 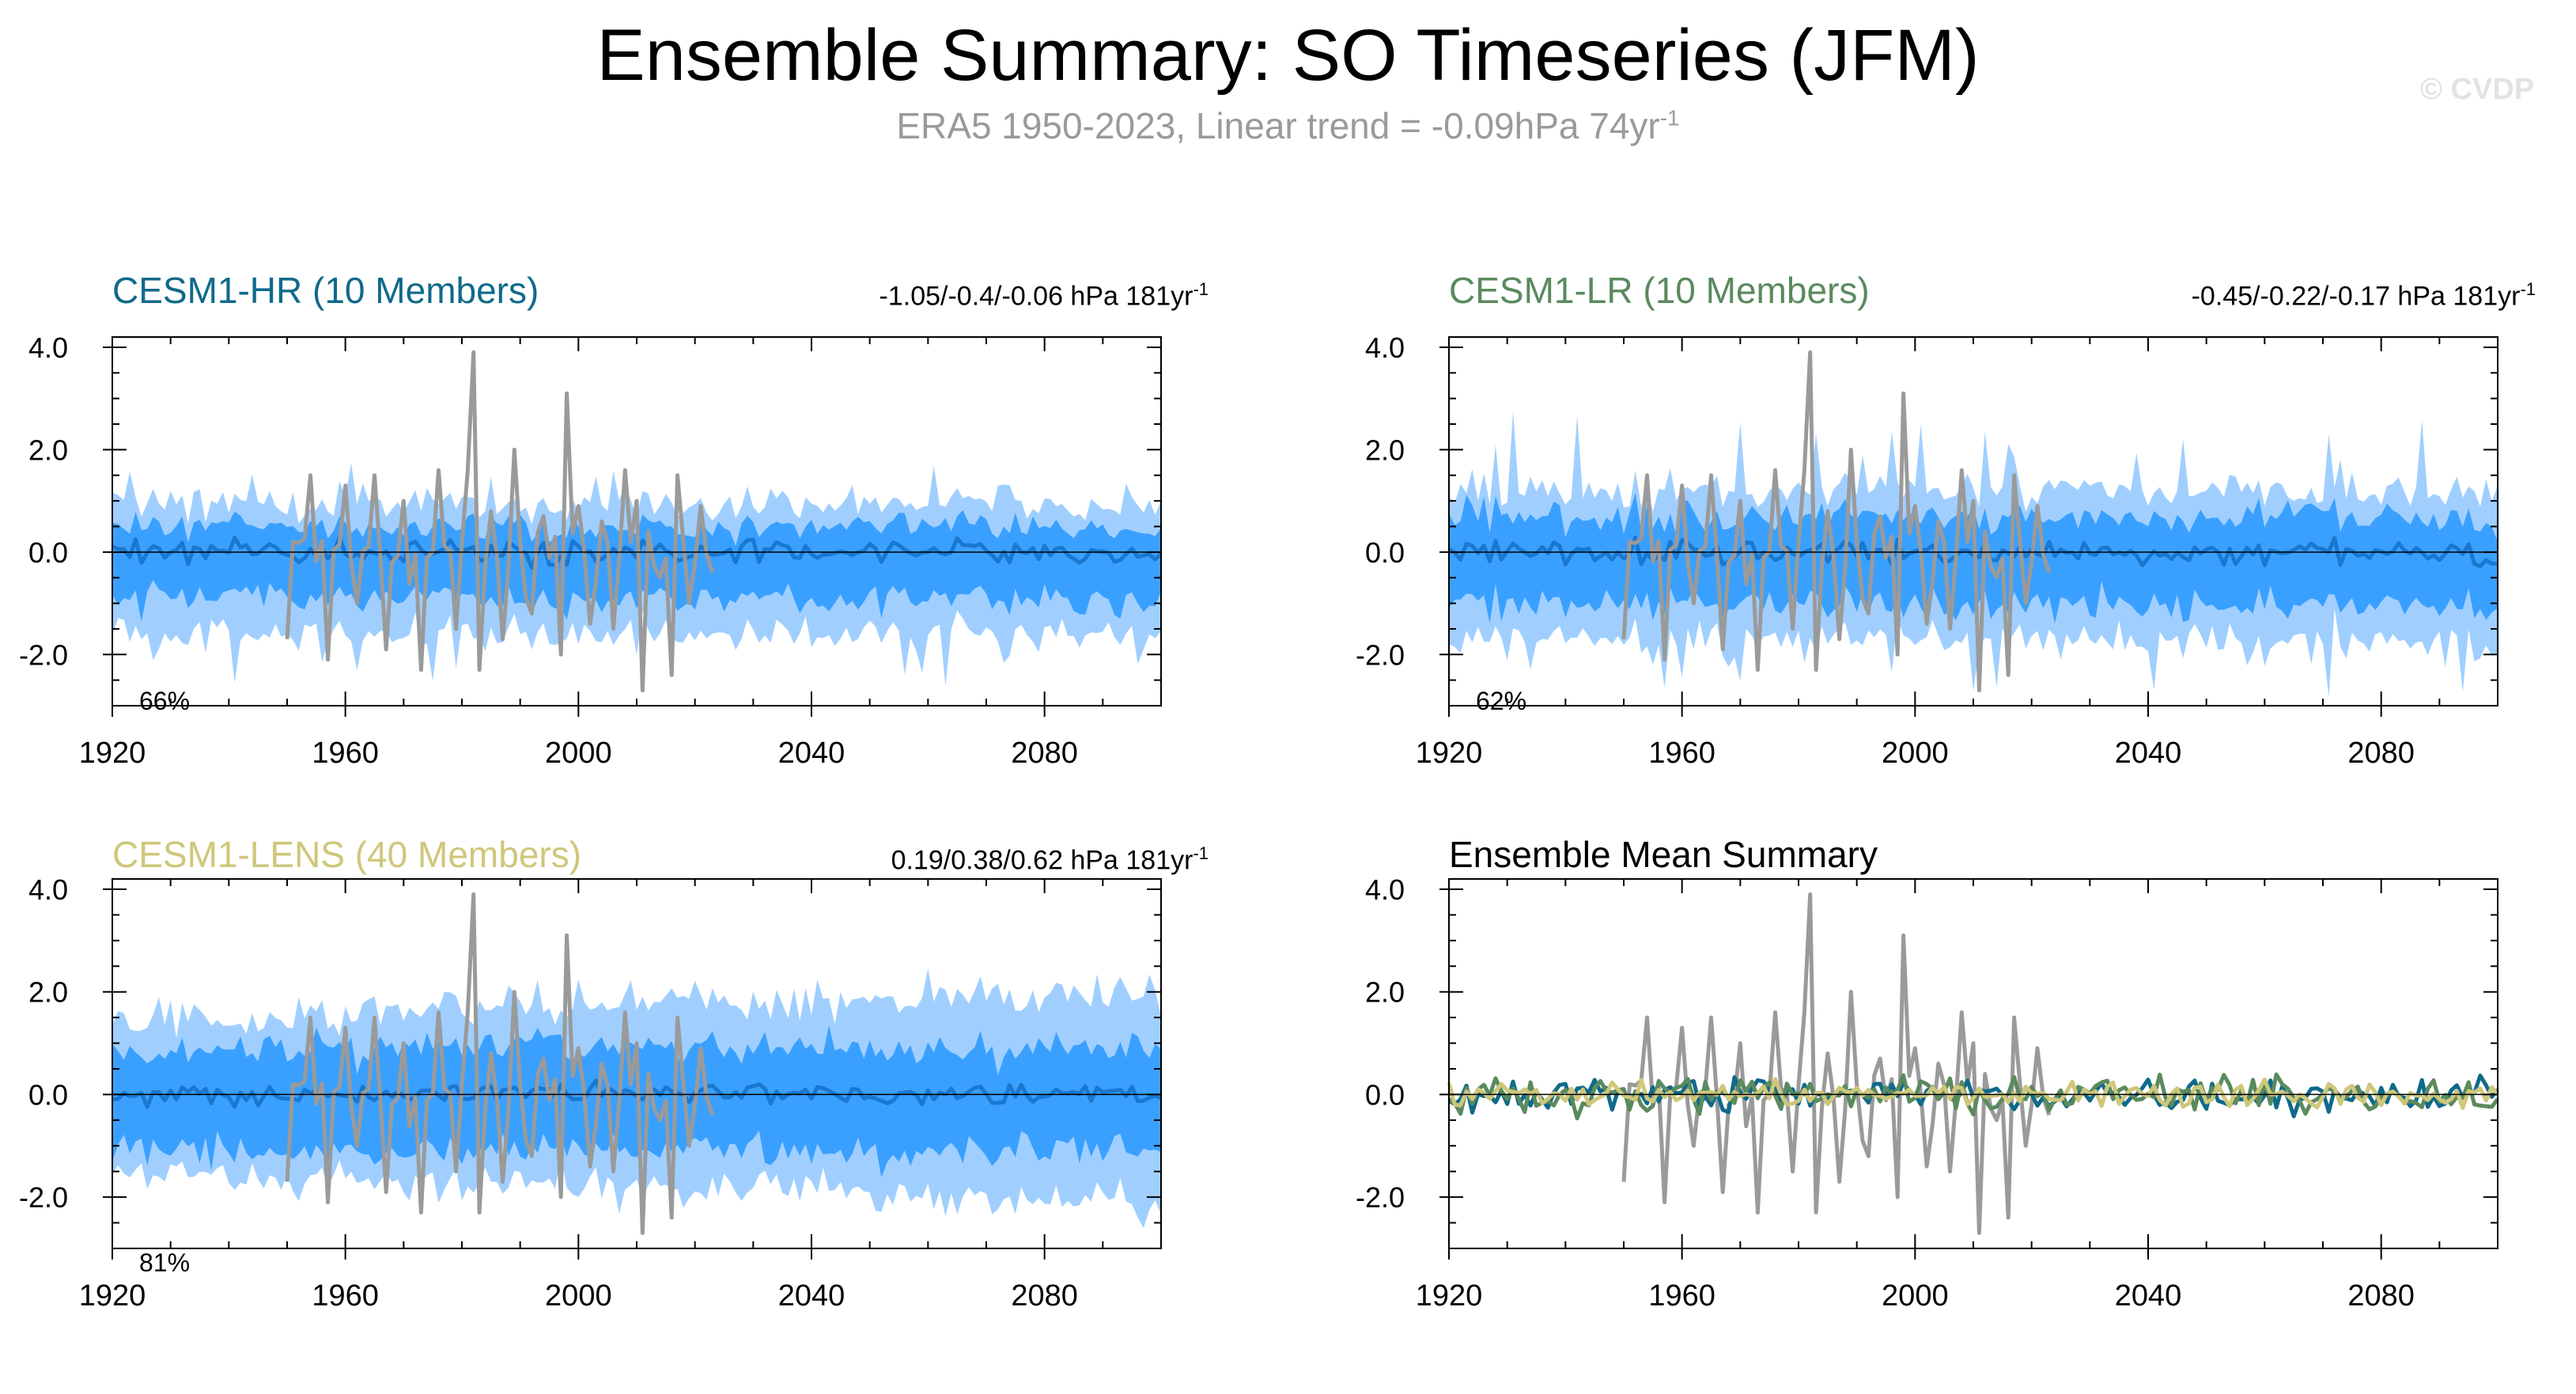 What do you see at coordinates (1201, 853) in the screenshot?
I see `trend-sup-lens: -1` at bounding box center [1201, 853].